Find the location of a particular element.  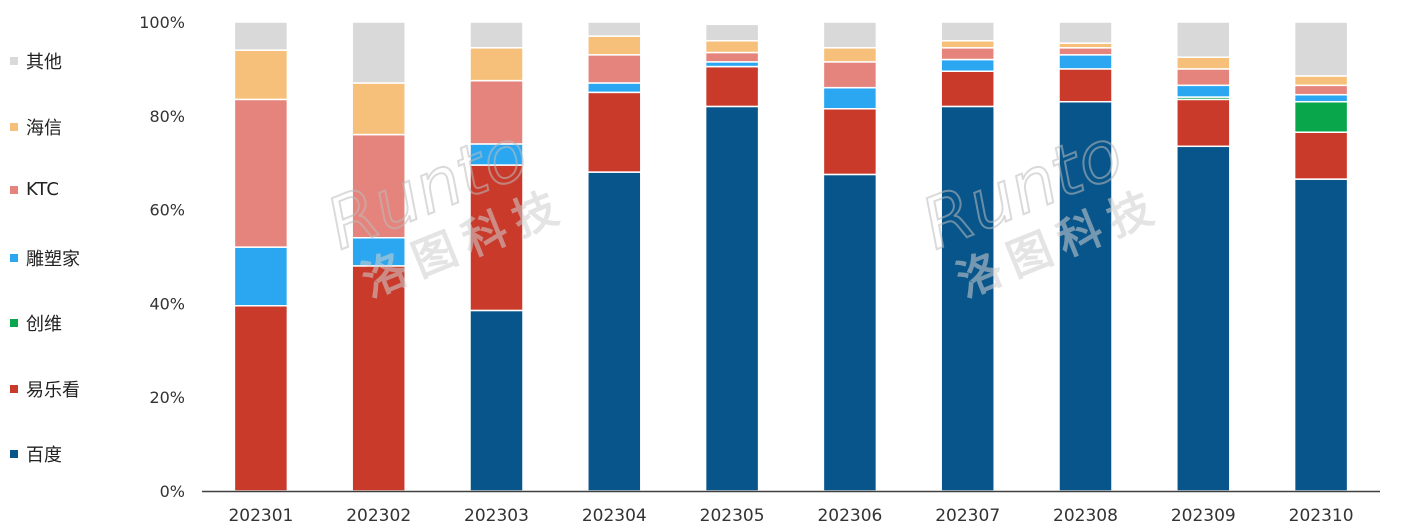

y-tick-label: 40% is located at coordinates (167, 303).